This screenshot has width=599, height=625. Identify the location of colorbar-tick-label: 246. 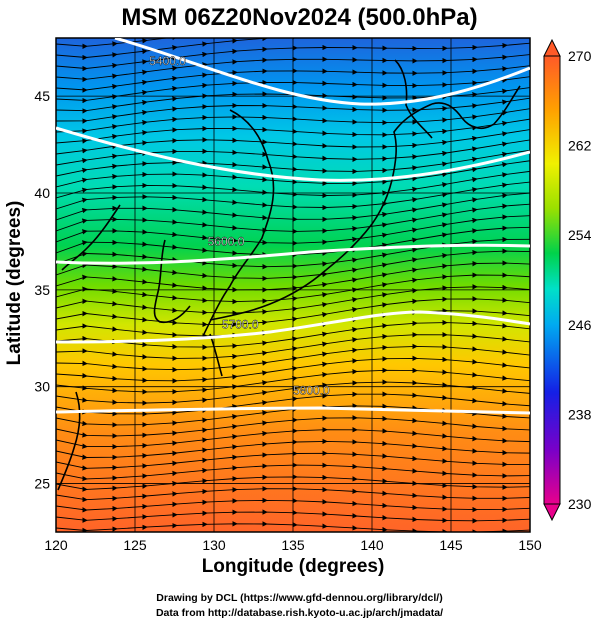
(580, 325).